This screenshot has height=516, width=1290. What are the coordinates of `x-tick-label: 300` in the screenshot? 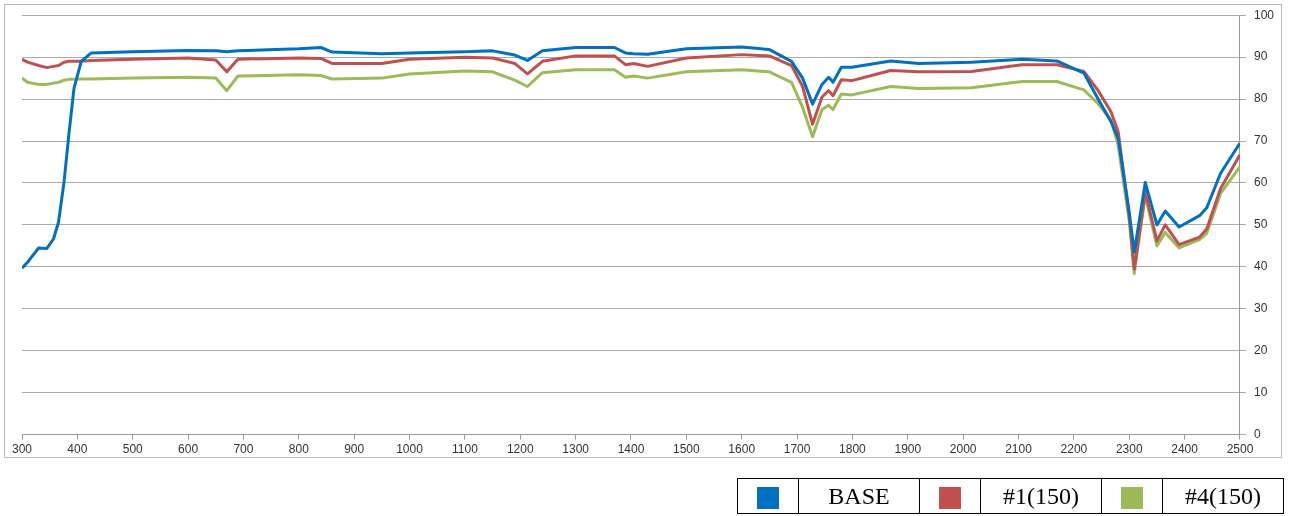 It's located at (22, 449).